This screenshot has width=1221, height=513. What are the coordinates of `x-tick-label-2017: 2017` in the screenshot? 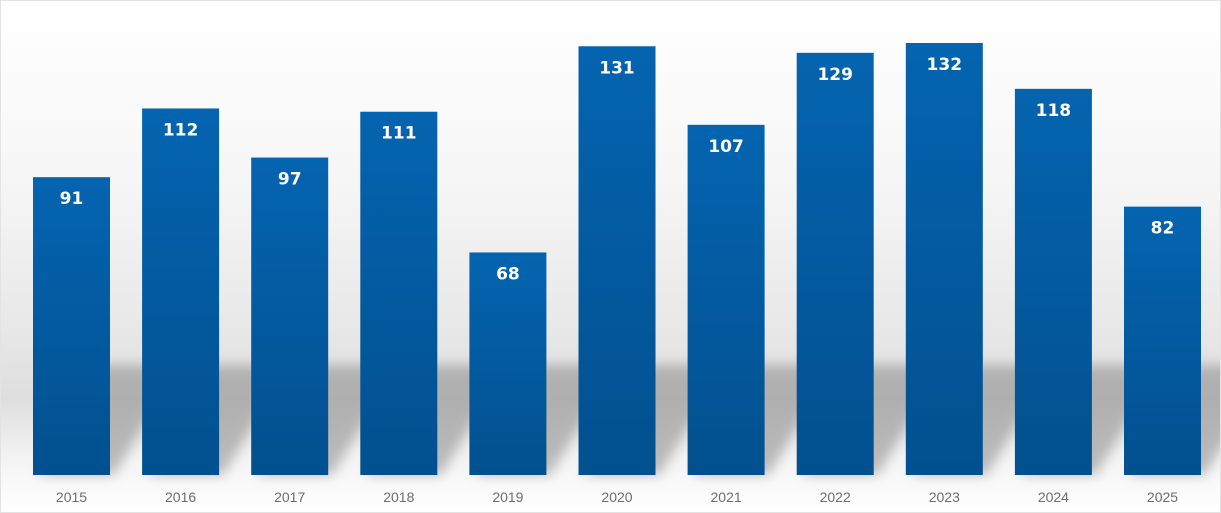 It's located at (289, 497).